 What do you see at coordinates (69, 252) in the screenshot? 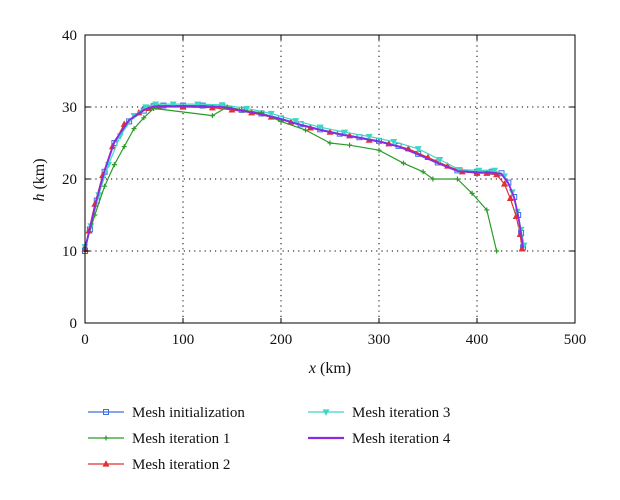
I see `y-tick-label: 10` at bounding box center [69, 252].